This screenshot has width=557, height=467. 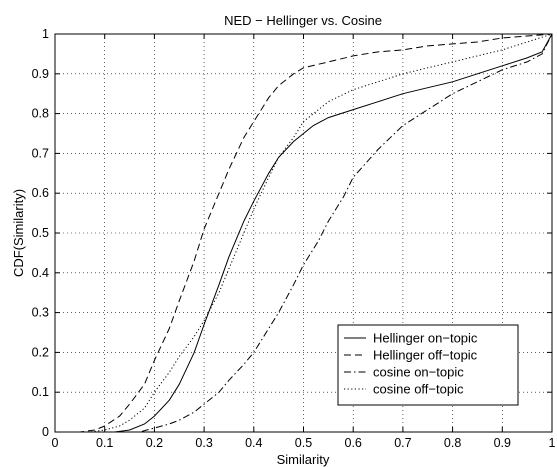 I want to click on x-tick-label: 1, so click(x=552, y=443).